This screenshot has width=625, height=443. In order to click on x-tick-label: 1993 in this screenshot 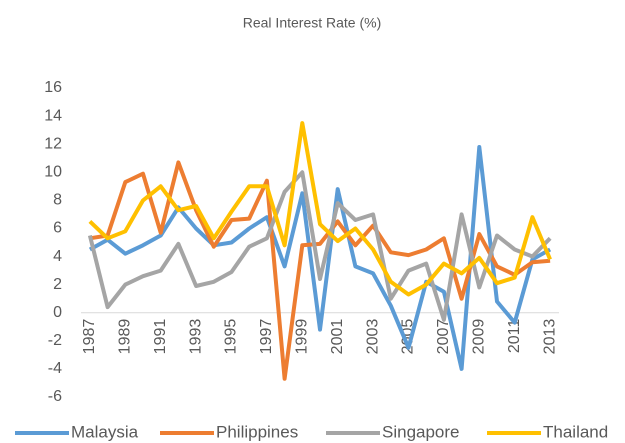, I will do `click(195, 337)`.